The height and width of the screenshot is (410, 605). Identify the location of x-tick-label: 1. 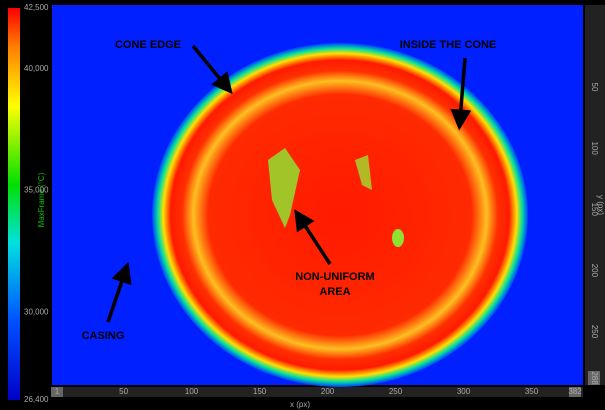
(57, 391).